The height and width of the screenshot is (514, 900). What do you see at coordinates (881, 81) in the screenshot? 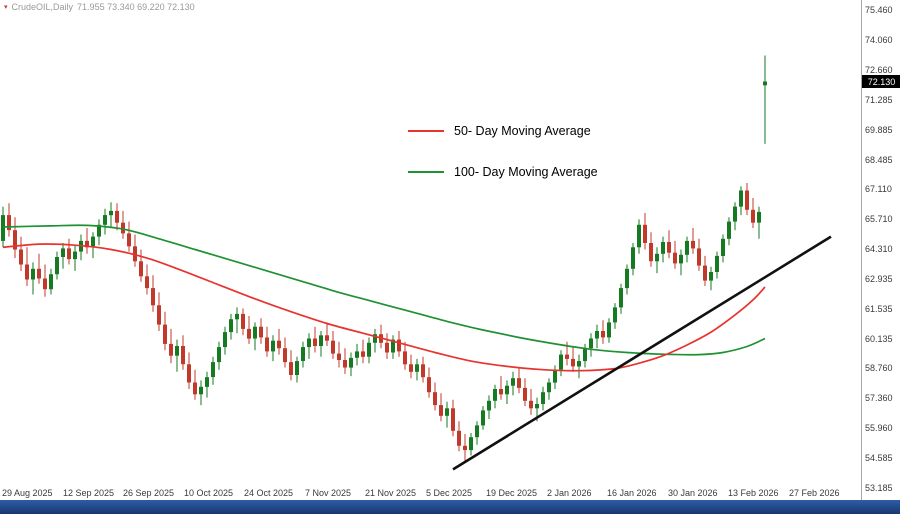
I see `current-price-tag: 72.130` at bounding box center [881, 81].